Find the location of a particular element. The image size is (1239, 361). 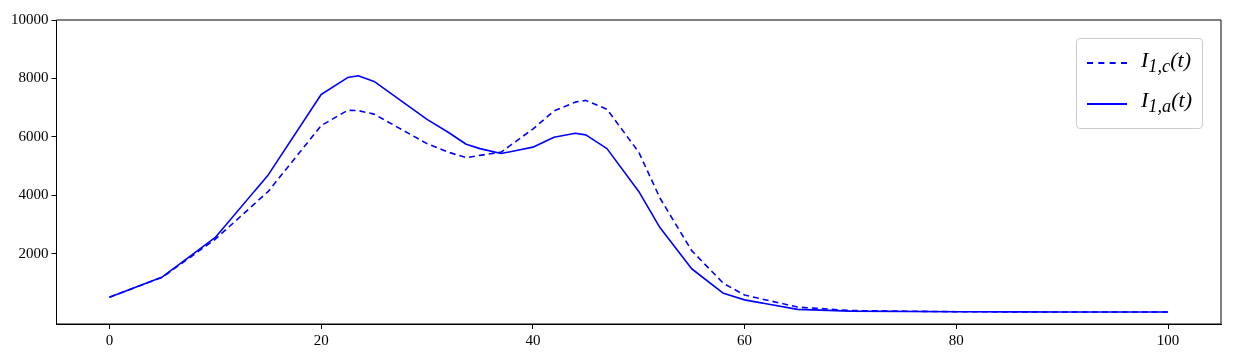

x-tick-label: 80 is located at coordinates (956, 339).